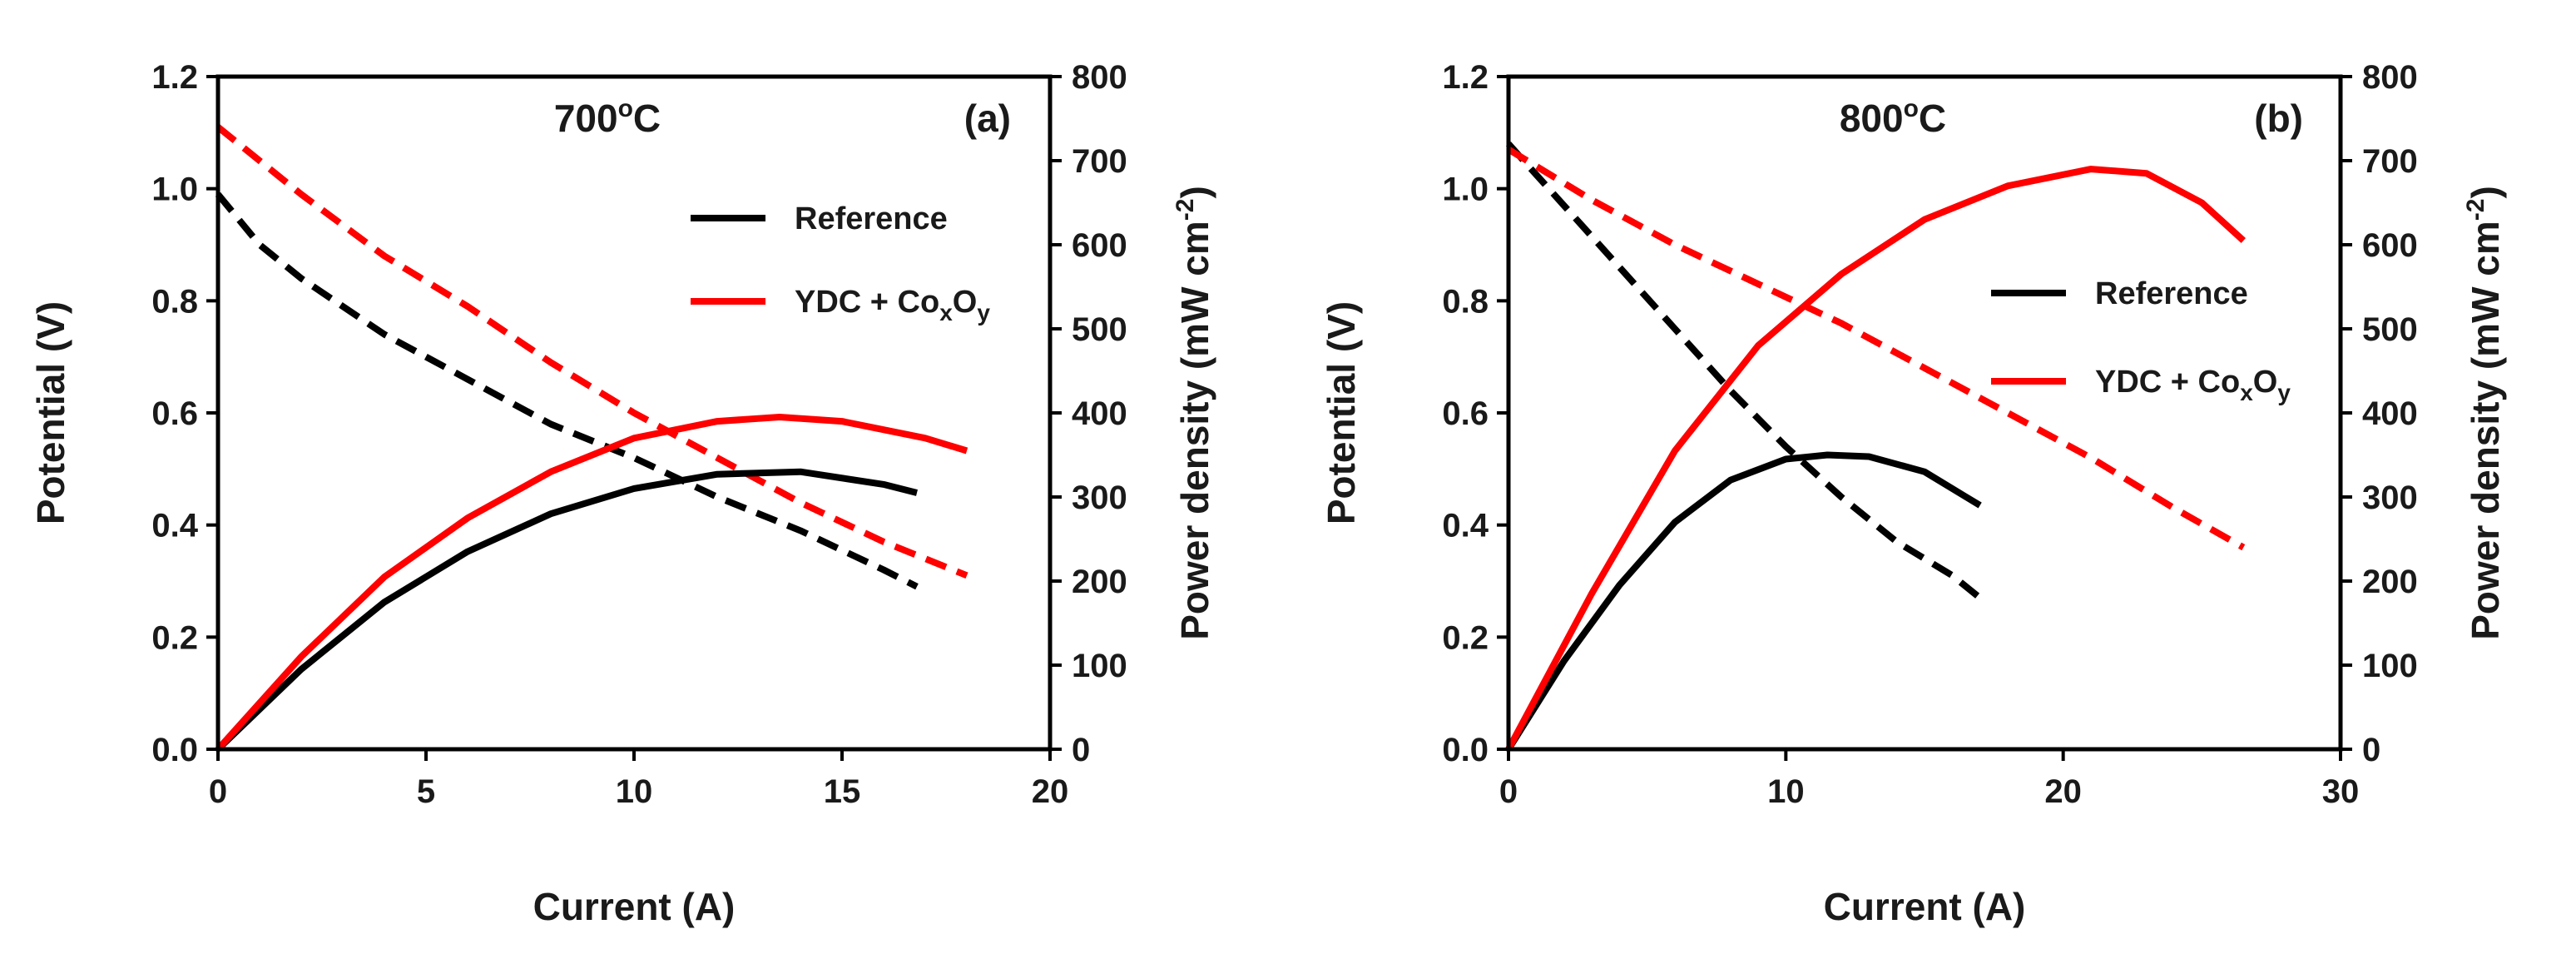  I want to click on series-power-ydc-line, so click(591, 583).